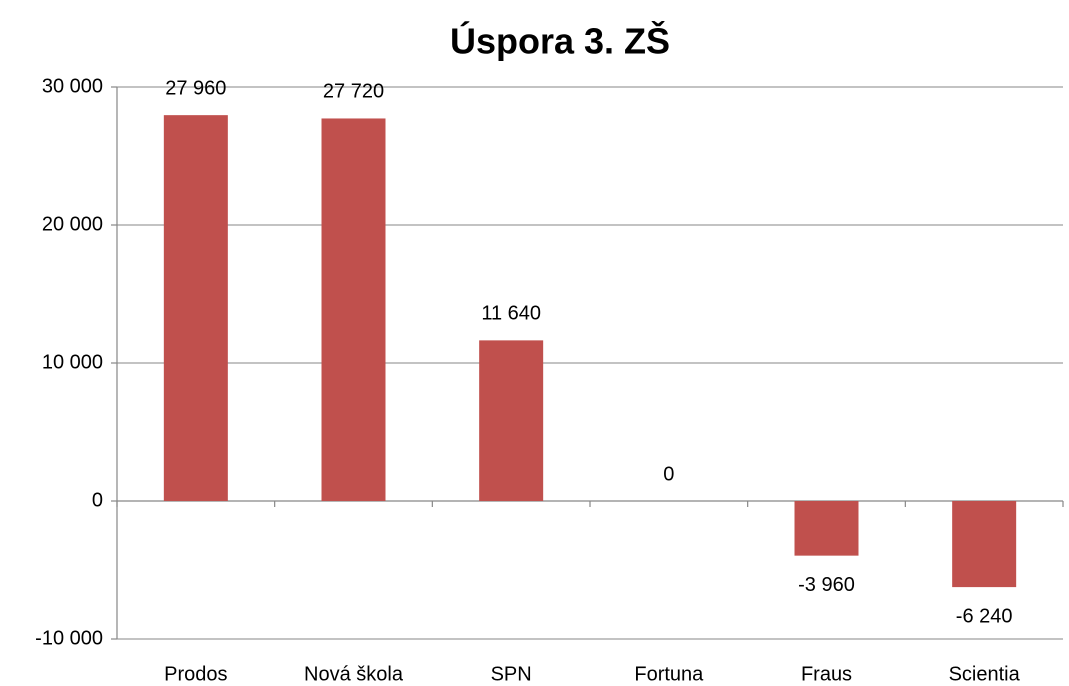 This screenshot has width=1069, height=686. I want to click on data-label: 0, so click(668, 474).